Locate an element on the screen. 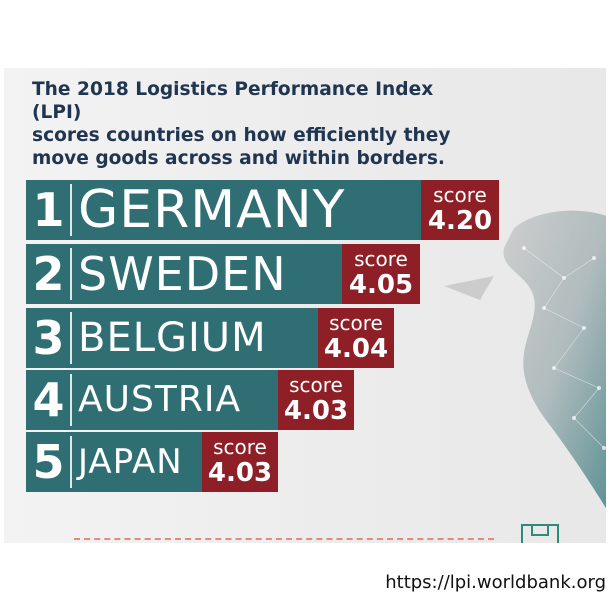 The width and height of the screenshot is (610, 610). rank-box: 4 AUSTRIA is located at coordinates (152, 400).